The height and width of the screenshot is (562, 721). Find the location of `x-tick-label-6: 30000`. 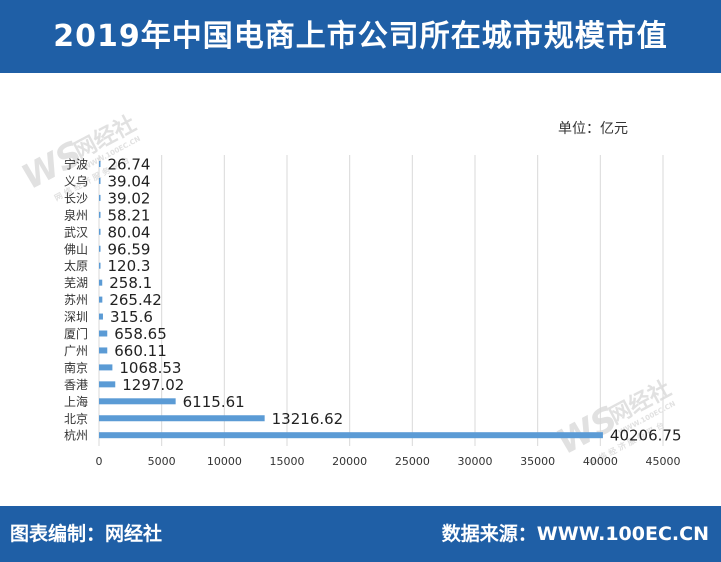

x-tick-label-6: 30000 is located at coordinates (475, 461).